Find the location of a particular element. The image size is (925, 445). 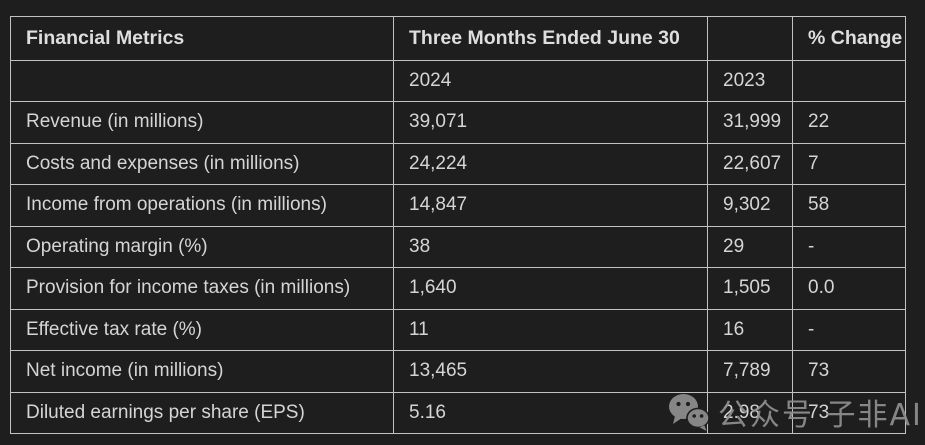

value-2023: 16 is located at coordinates (750, 329).